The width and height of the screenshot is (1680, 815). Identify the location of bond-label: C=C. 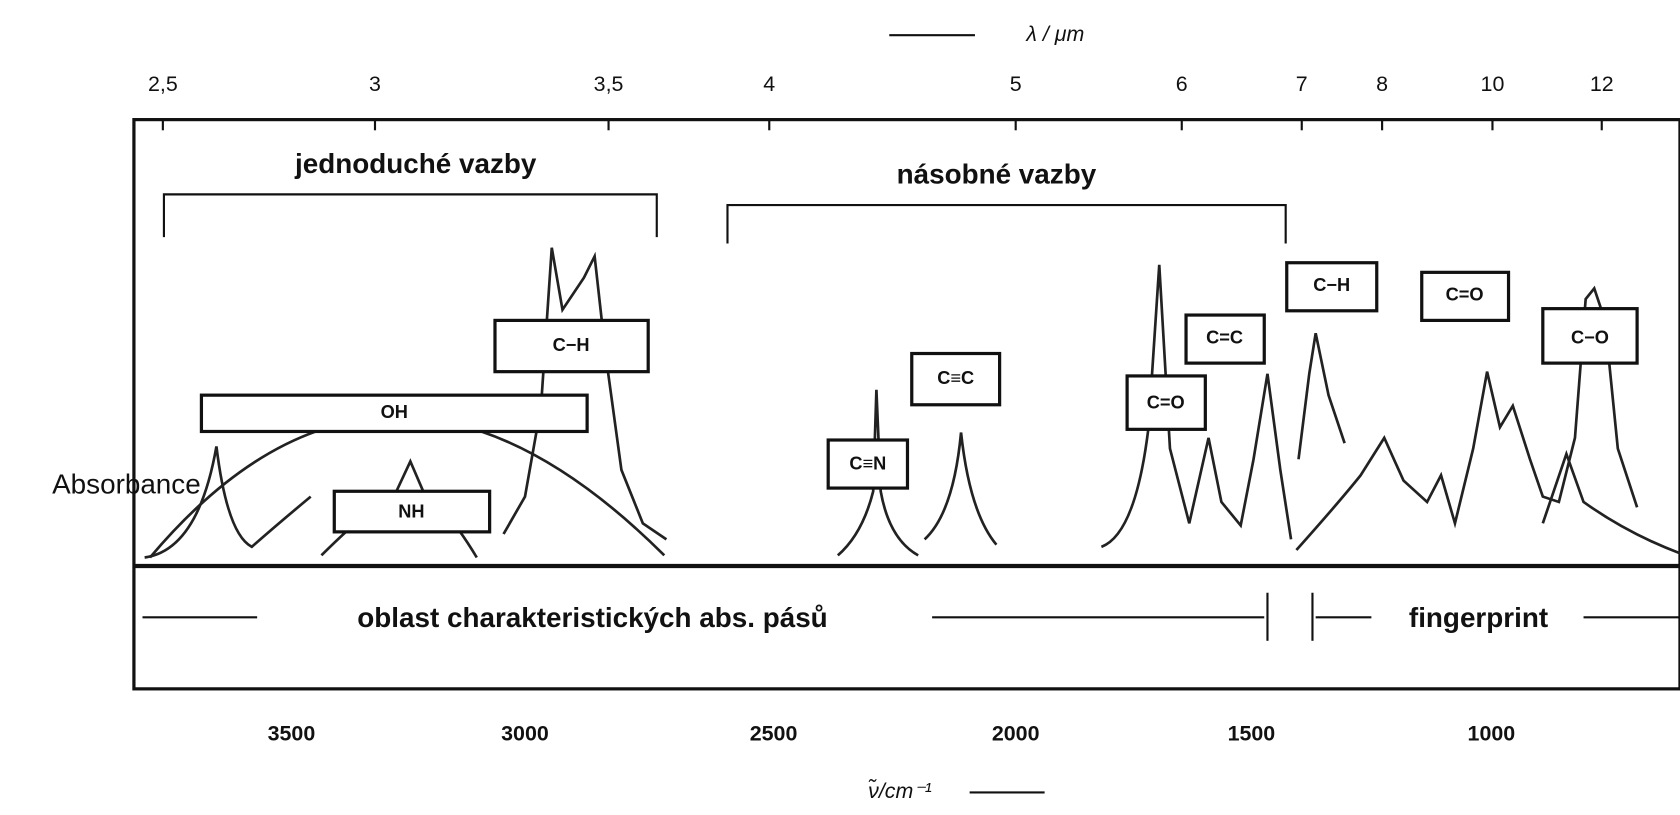
(1224, 337).